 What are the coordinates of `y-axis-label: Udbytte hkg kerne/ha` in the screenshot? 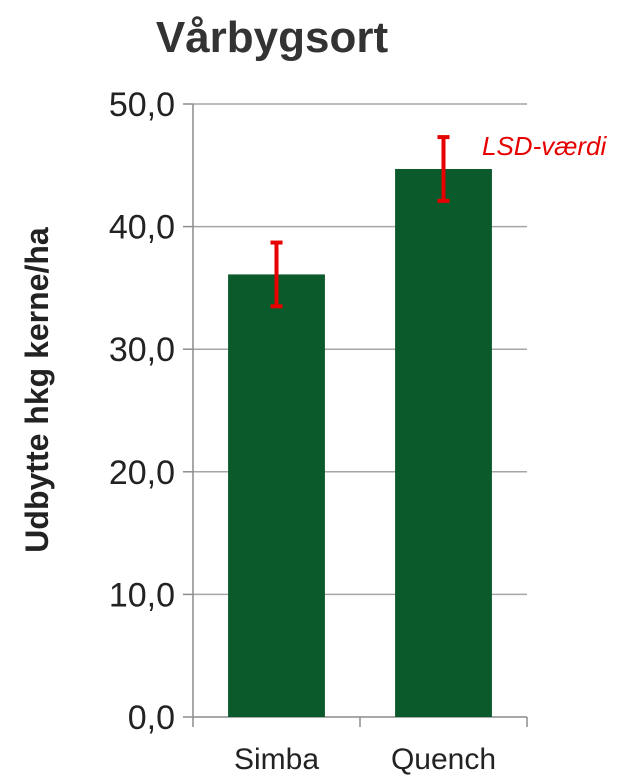 It's located at (37, 390).